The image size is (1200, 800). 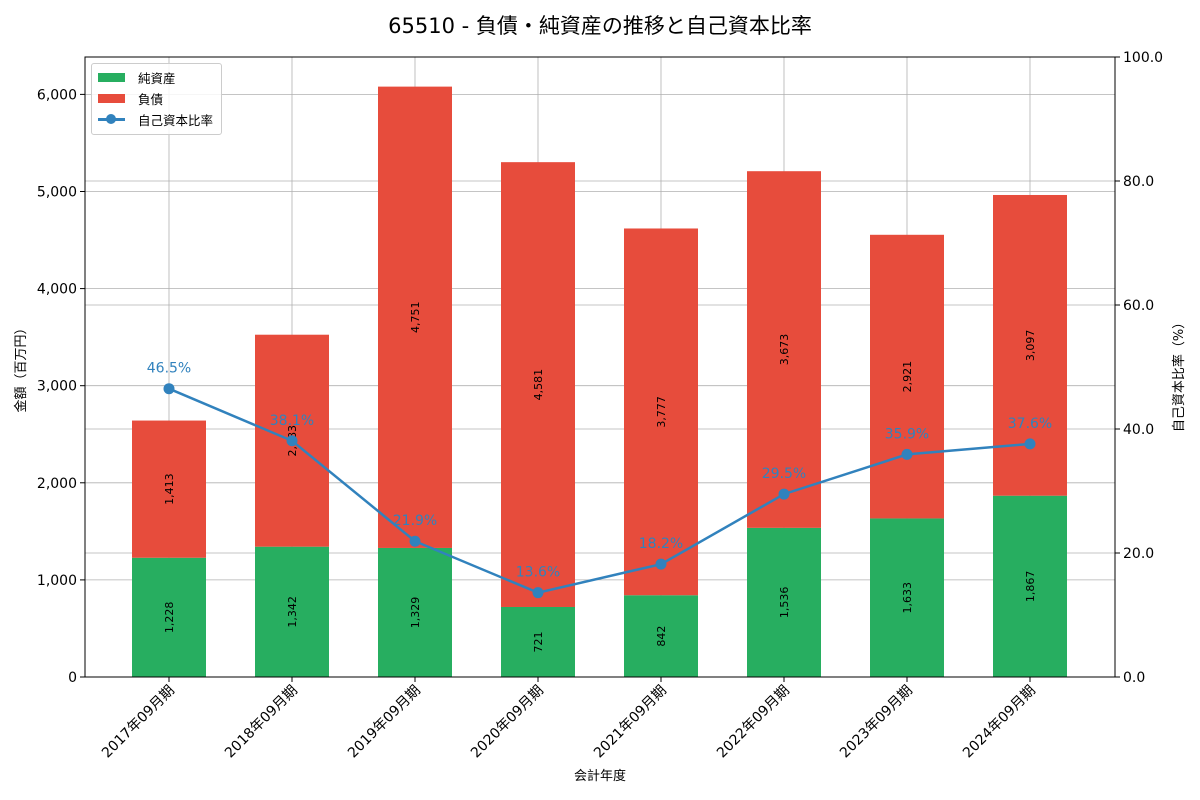 What do you see at coordinates (1138, 430) in the screenshot?
I see `right-tick-label: 40.0` at bounding box center [1138, 430].